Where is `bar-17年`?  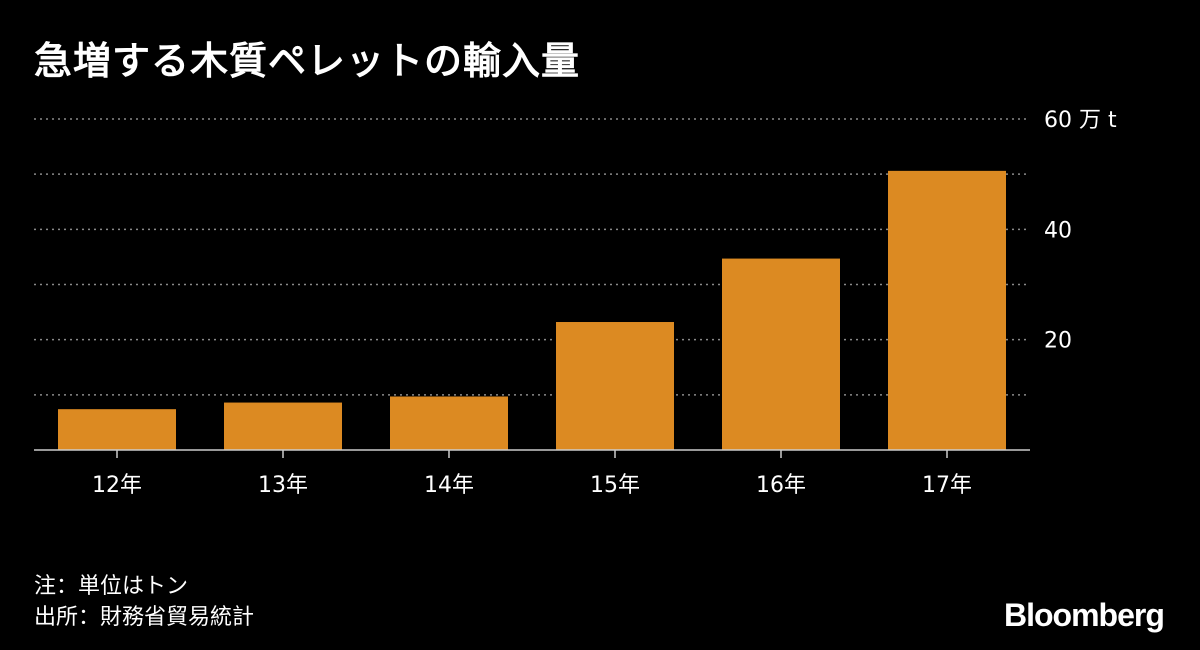
bar-17年 is located at coordinates (947, 310).